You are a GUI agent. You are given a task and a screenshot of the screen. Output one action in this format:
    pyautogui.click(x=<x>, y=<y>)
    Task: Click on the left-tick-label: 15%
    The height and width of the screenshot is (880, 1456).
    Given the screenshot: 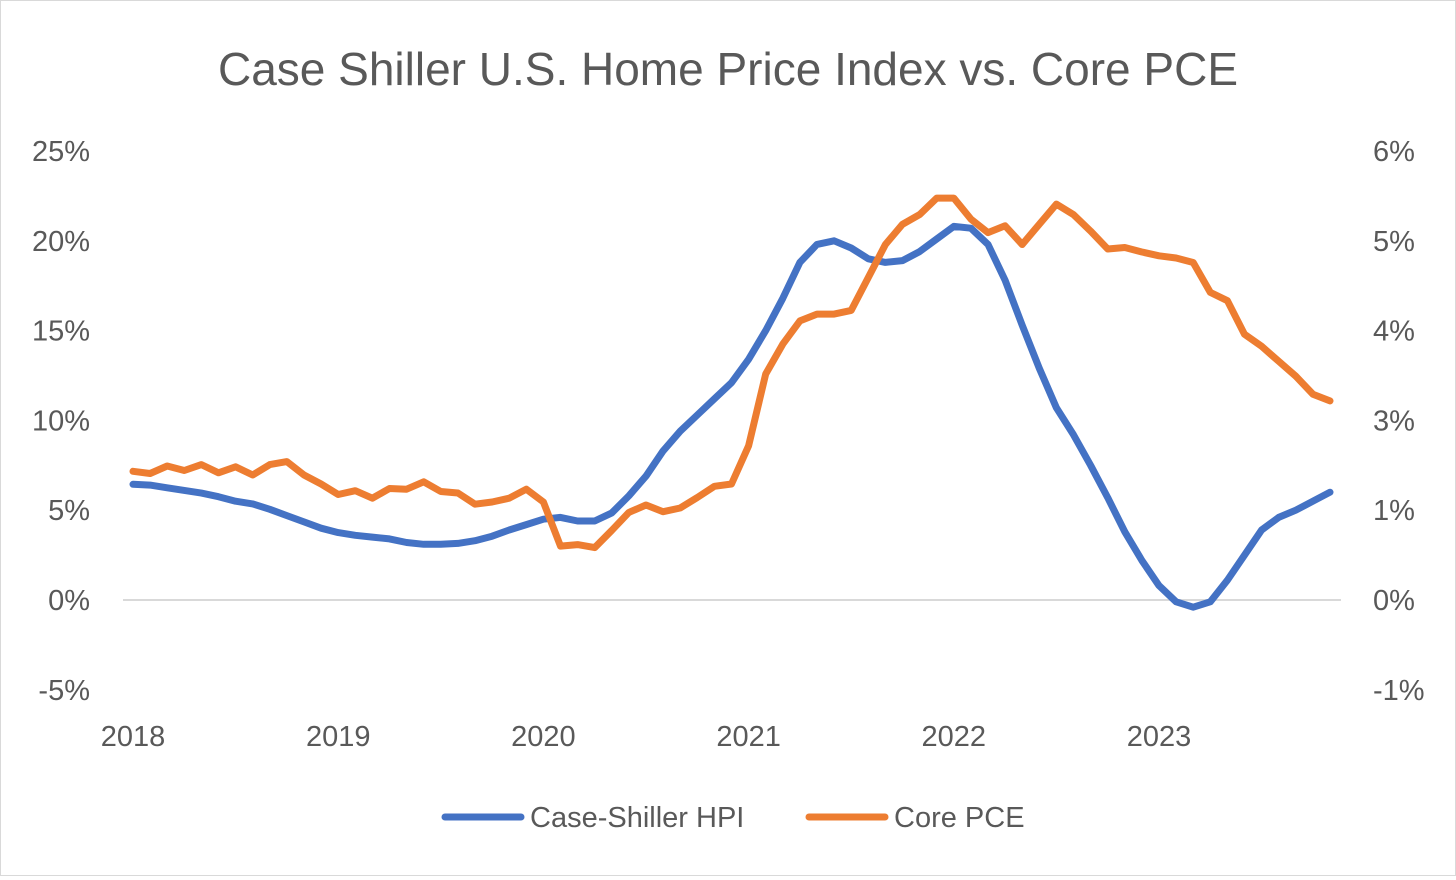 What is the action you would take?
    pyautogui.click(x=61, y=332)
    